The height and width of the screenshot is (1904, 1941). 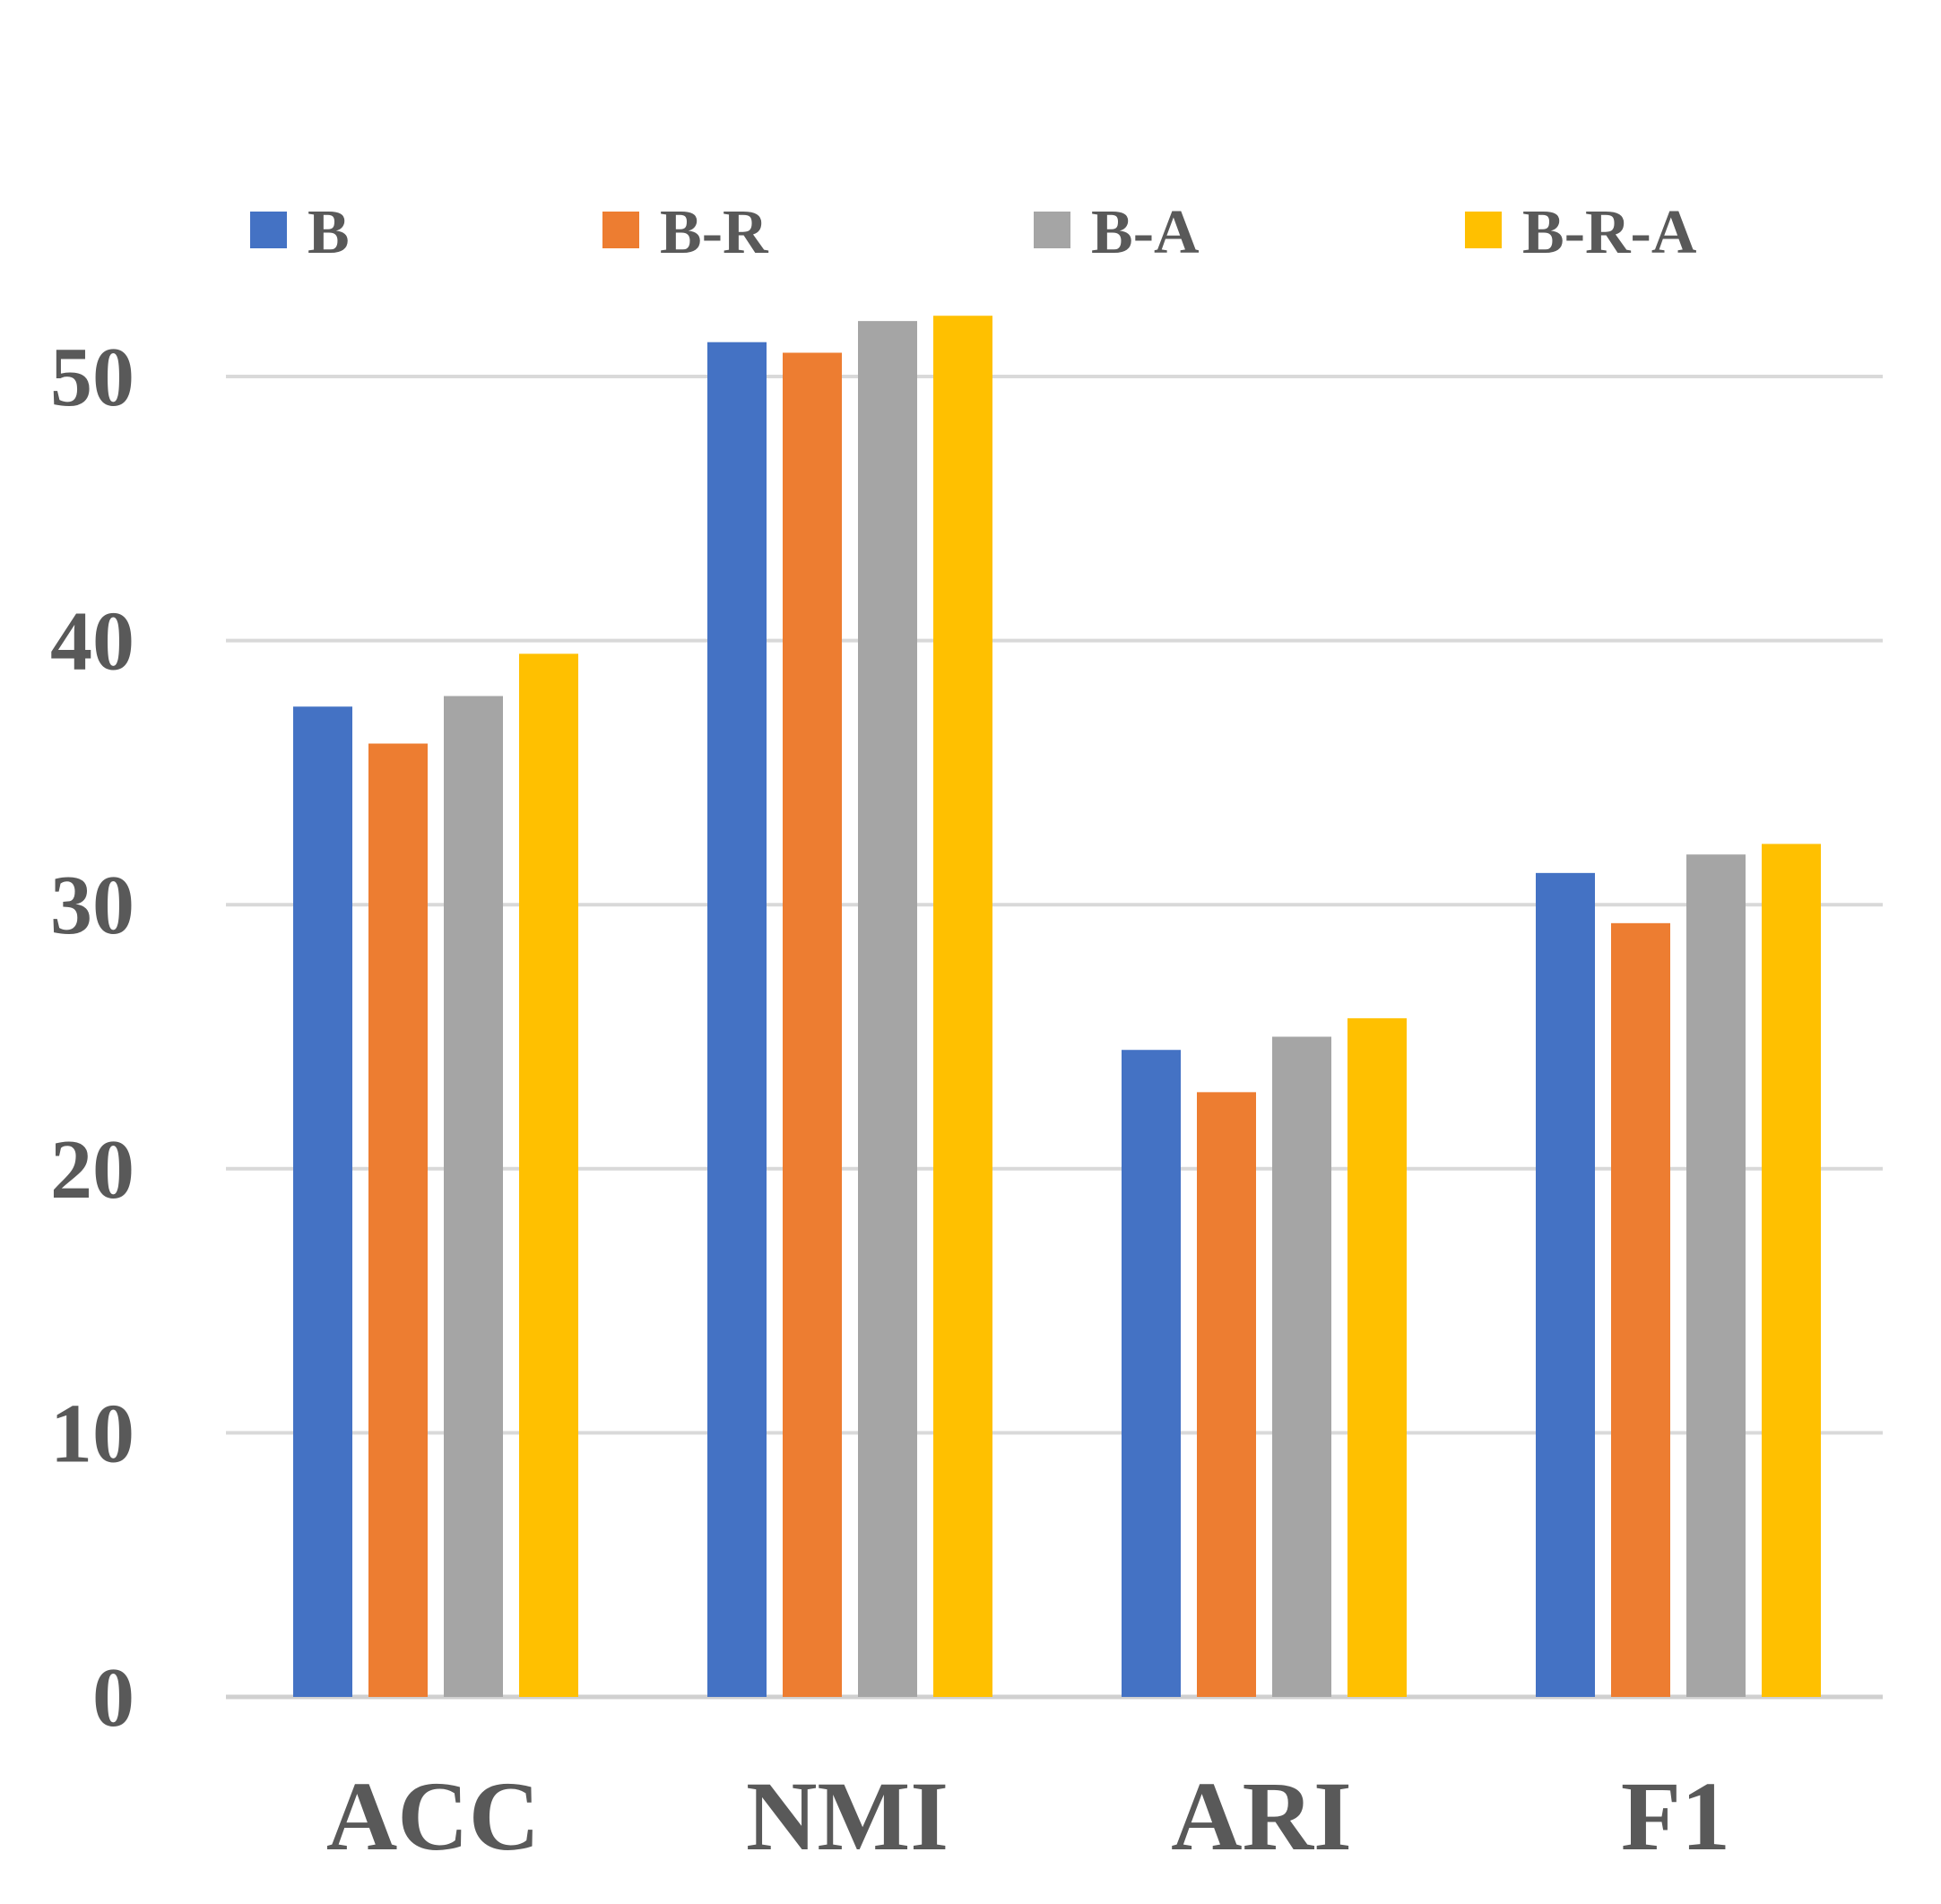 I want to click on legend-label: B-A, so click(x=1145, y=233).